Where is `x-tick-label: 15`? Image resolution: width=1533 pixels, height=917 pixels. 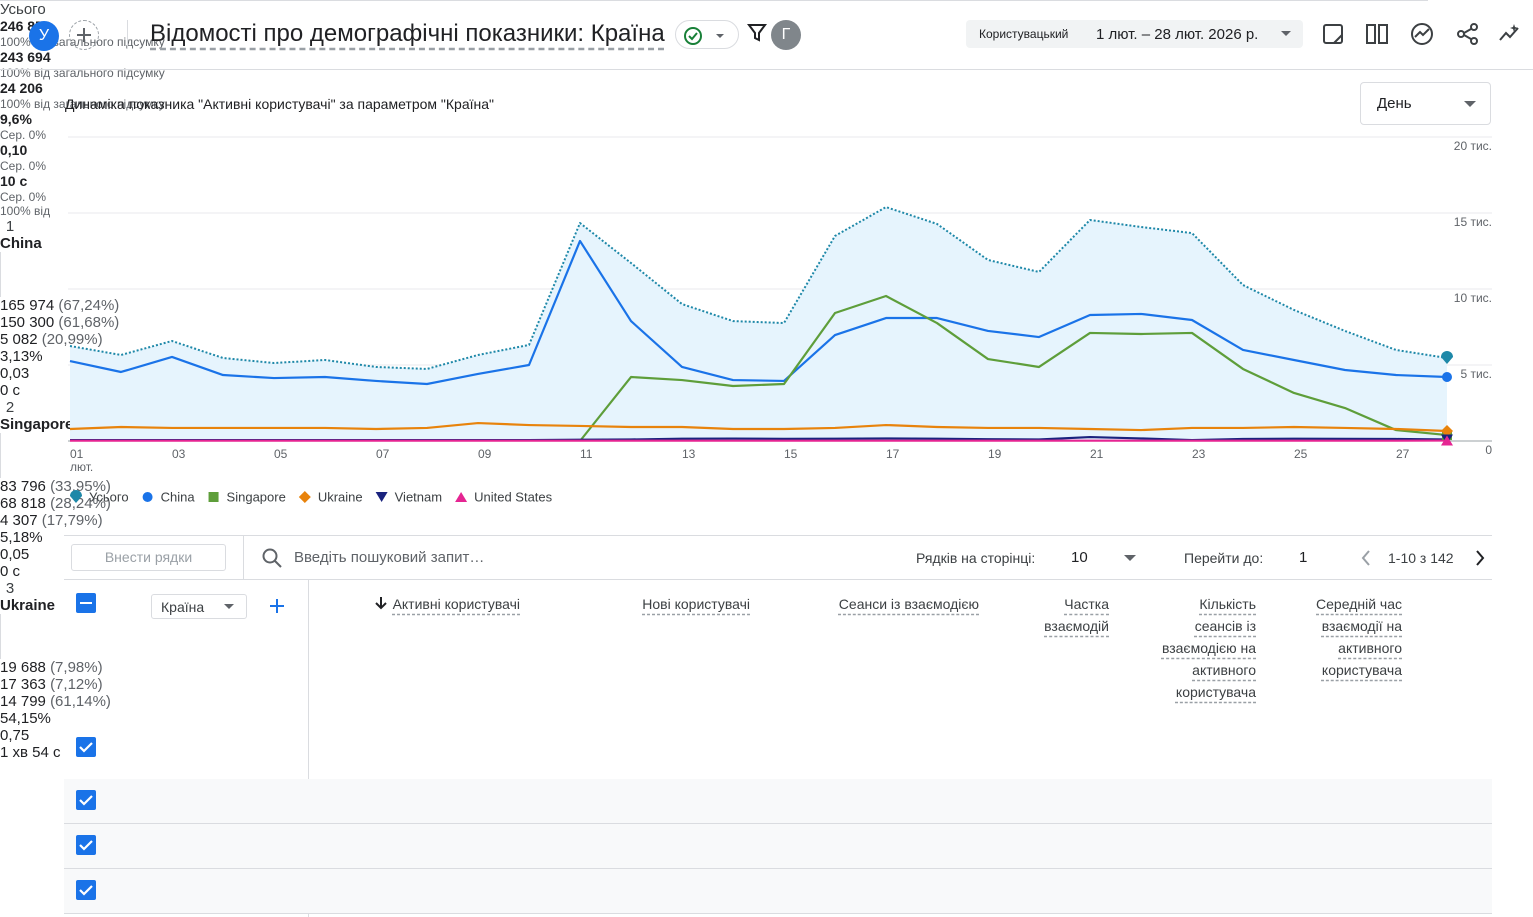
x-tick-label: 15 is located at coordinates (791, 454).